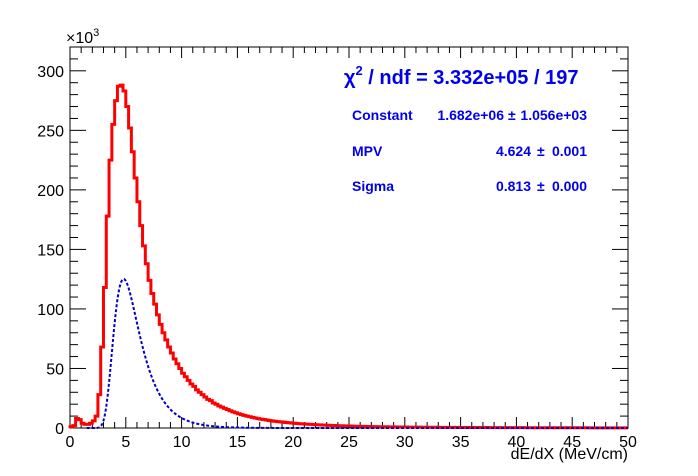 This screenshot has width=698, height=476. I want to click on y-tick-label: 200, so click(50, 191).